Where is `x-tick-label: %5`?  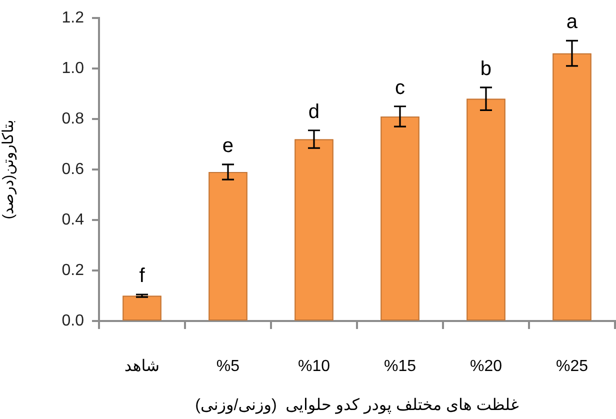
x-tick-label: %5 is located at coordinates (228, 367).